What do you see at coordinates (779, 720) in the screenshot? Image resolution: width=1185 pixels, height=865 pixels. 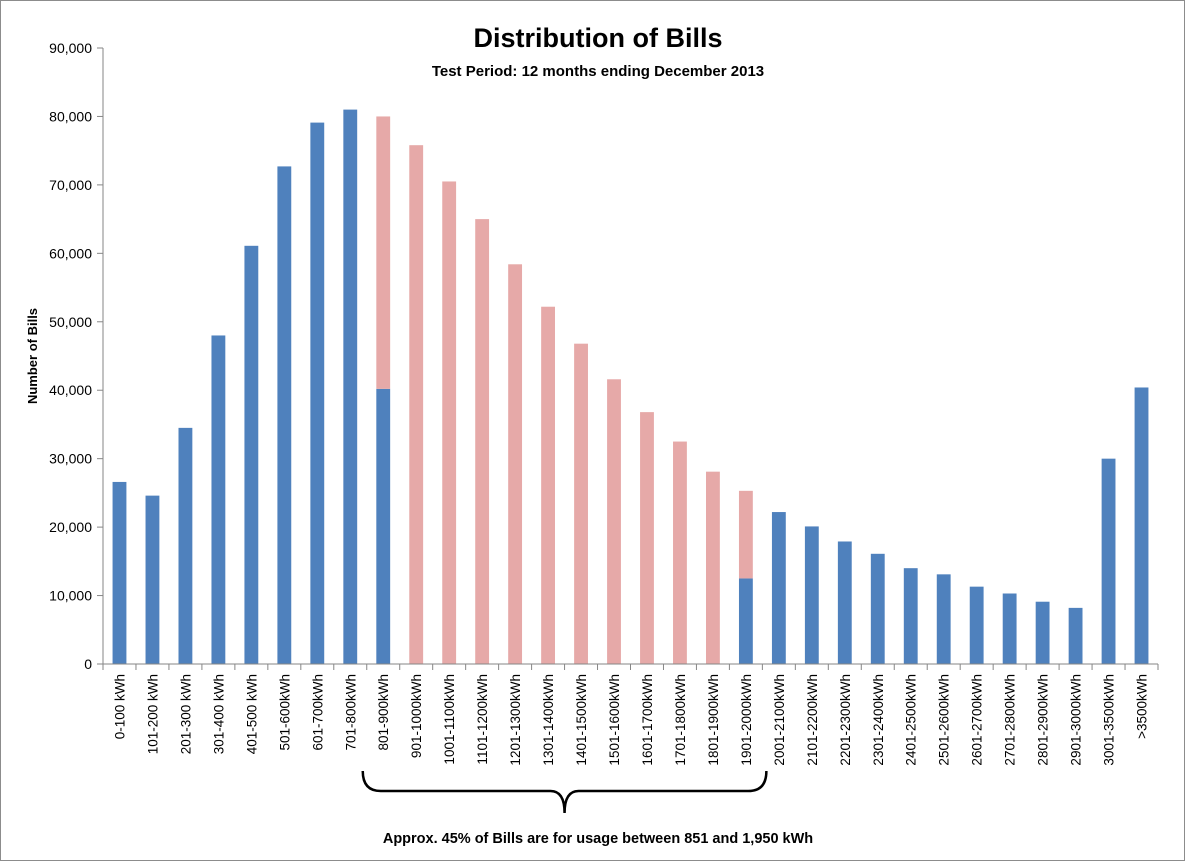 I see `x-tick-label: 2001-2100kWh` at bounding box center [779, 720].